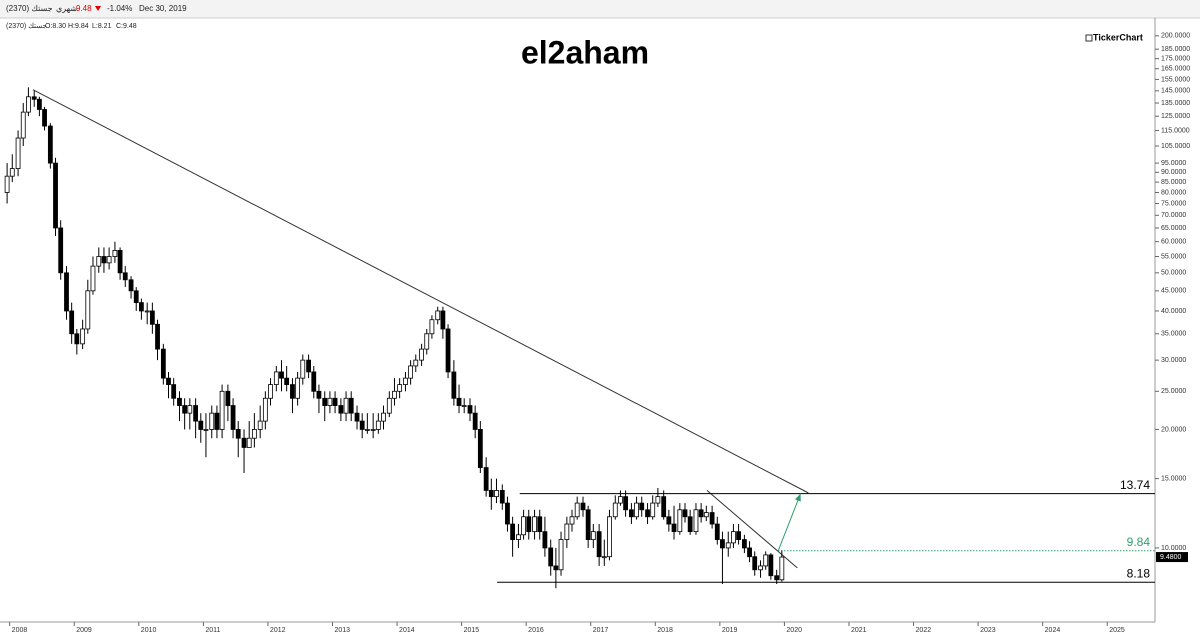  Describe the element at coordinates (126, 26) in the screenshot. I see `ohlc-close: C:9.48` at that location.